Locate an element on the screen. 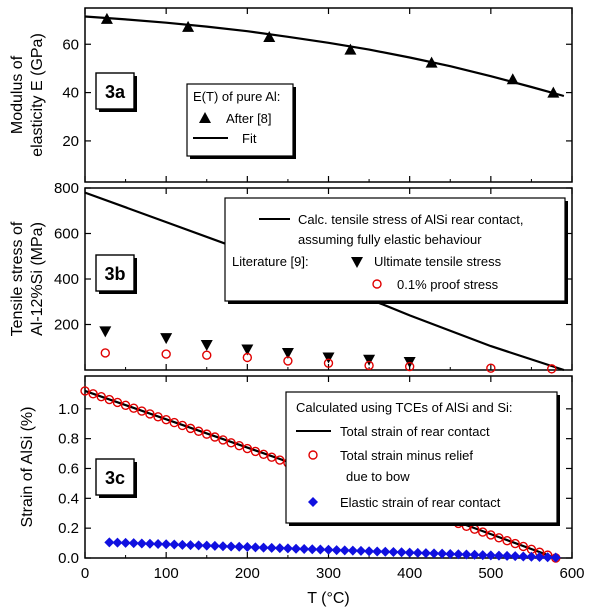  y-tick-label: 400 is located at coordinates (66, 279).